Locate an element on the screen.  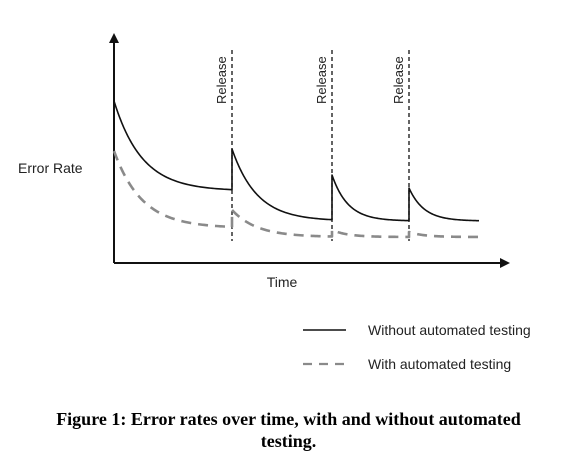
legend-label-with: With automated testing is located at coordinates (439, 364).